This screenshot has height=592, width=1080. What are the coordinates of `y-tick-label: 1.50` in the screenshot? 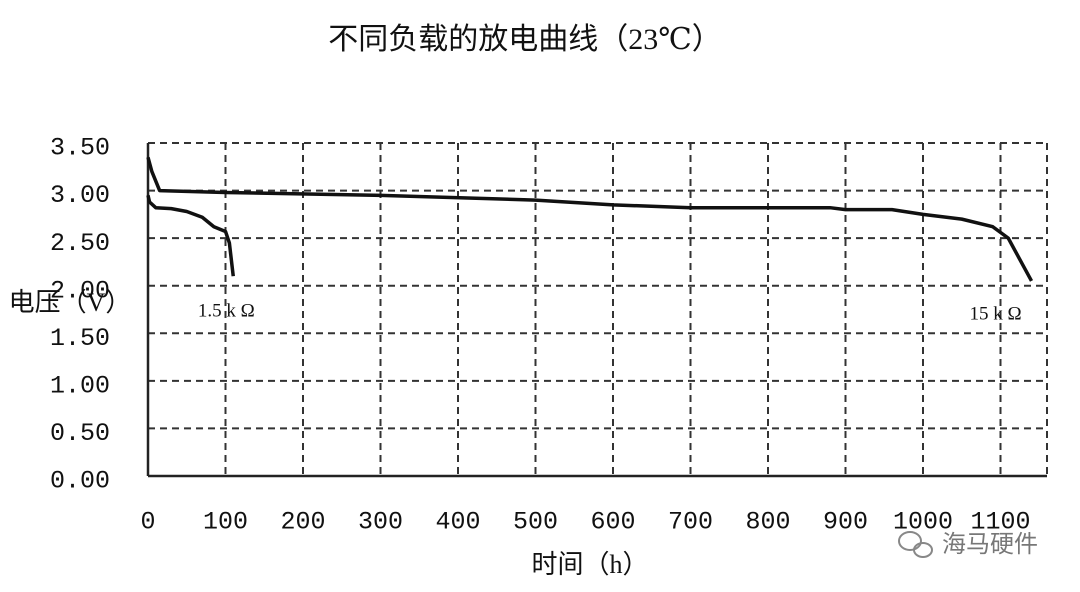 It's located at (80, 338).